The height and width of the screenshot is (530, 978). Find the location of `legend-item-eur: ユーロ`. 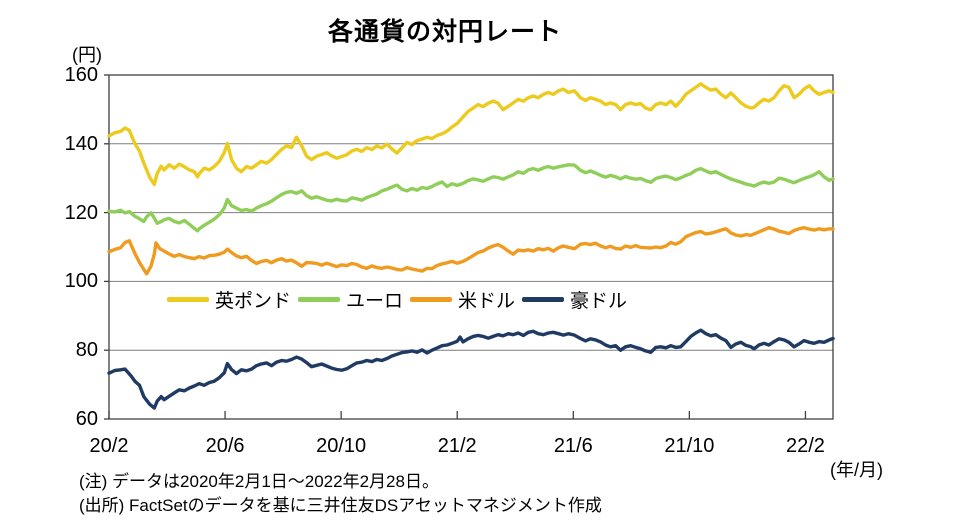

legend-item-eur: ユーロ is located at coordinates (350, 299).